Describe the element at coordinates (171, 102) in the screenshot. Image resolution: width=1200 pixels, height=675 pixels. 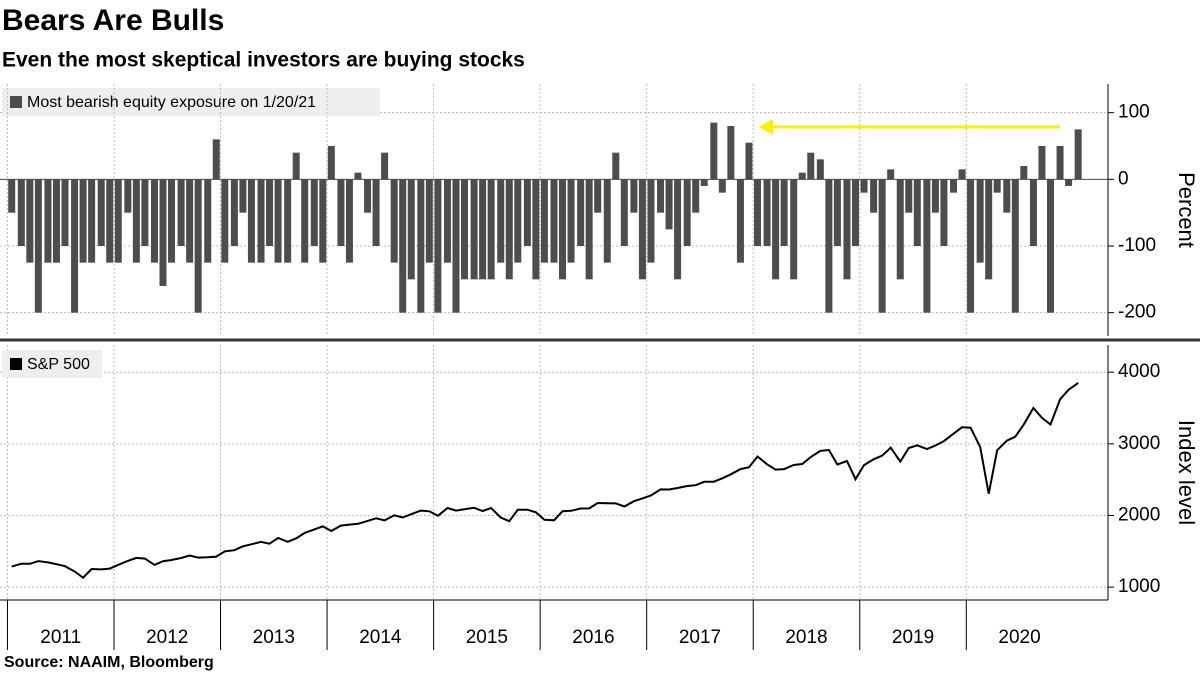
I see `legend-label: Most bearish equity exposure on 1/20/21` at that location.